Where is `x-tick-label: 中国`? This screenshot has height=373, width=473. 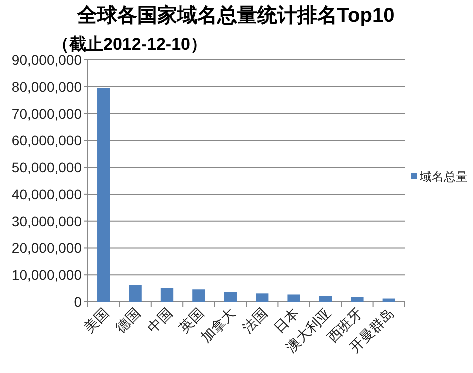 x-tick-label: 中国 is located at coordinates (160, 320).